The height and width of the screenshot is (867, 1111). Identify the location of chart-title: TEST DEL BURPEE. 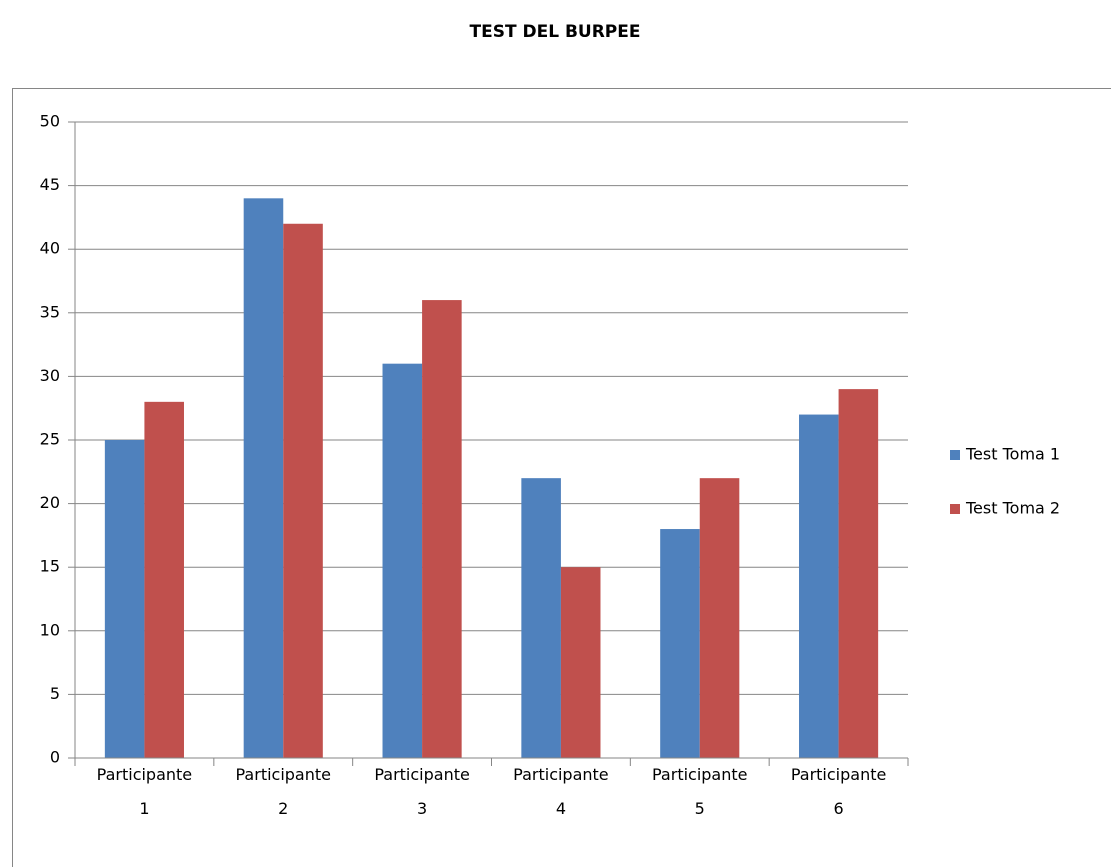
(555, 32).